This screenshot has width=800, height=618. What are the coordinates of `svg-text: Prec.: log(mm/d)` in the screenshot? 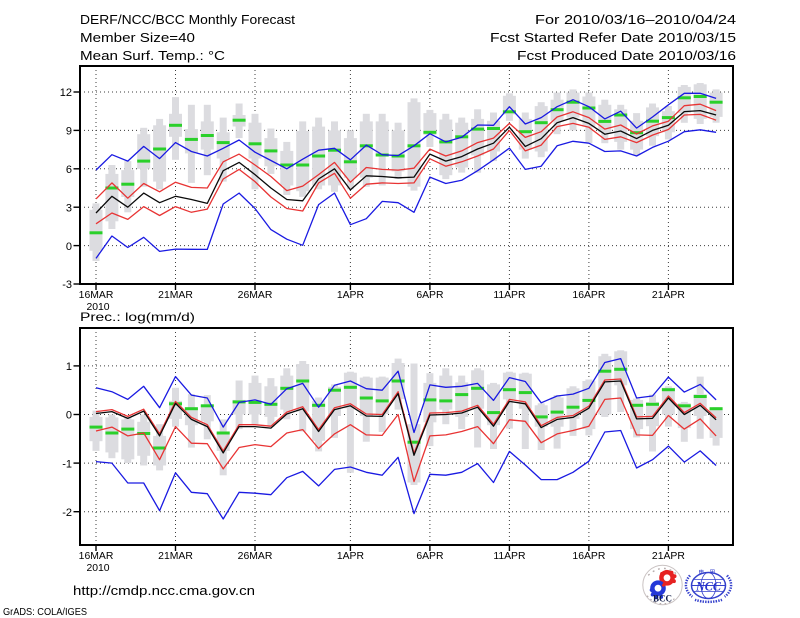 It's located at (137, 317).